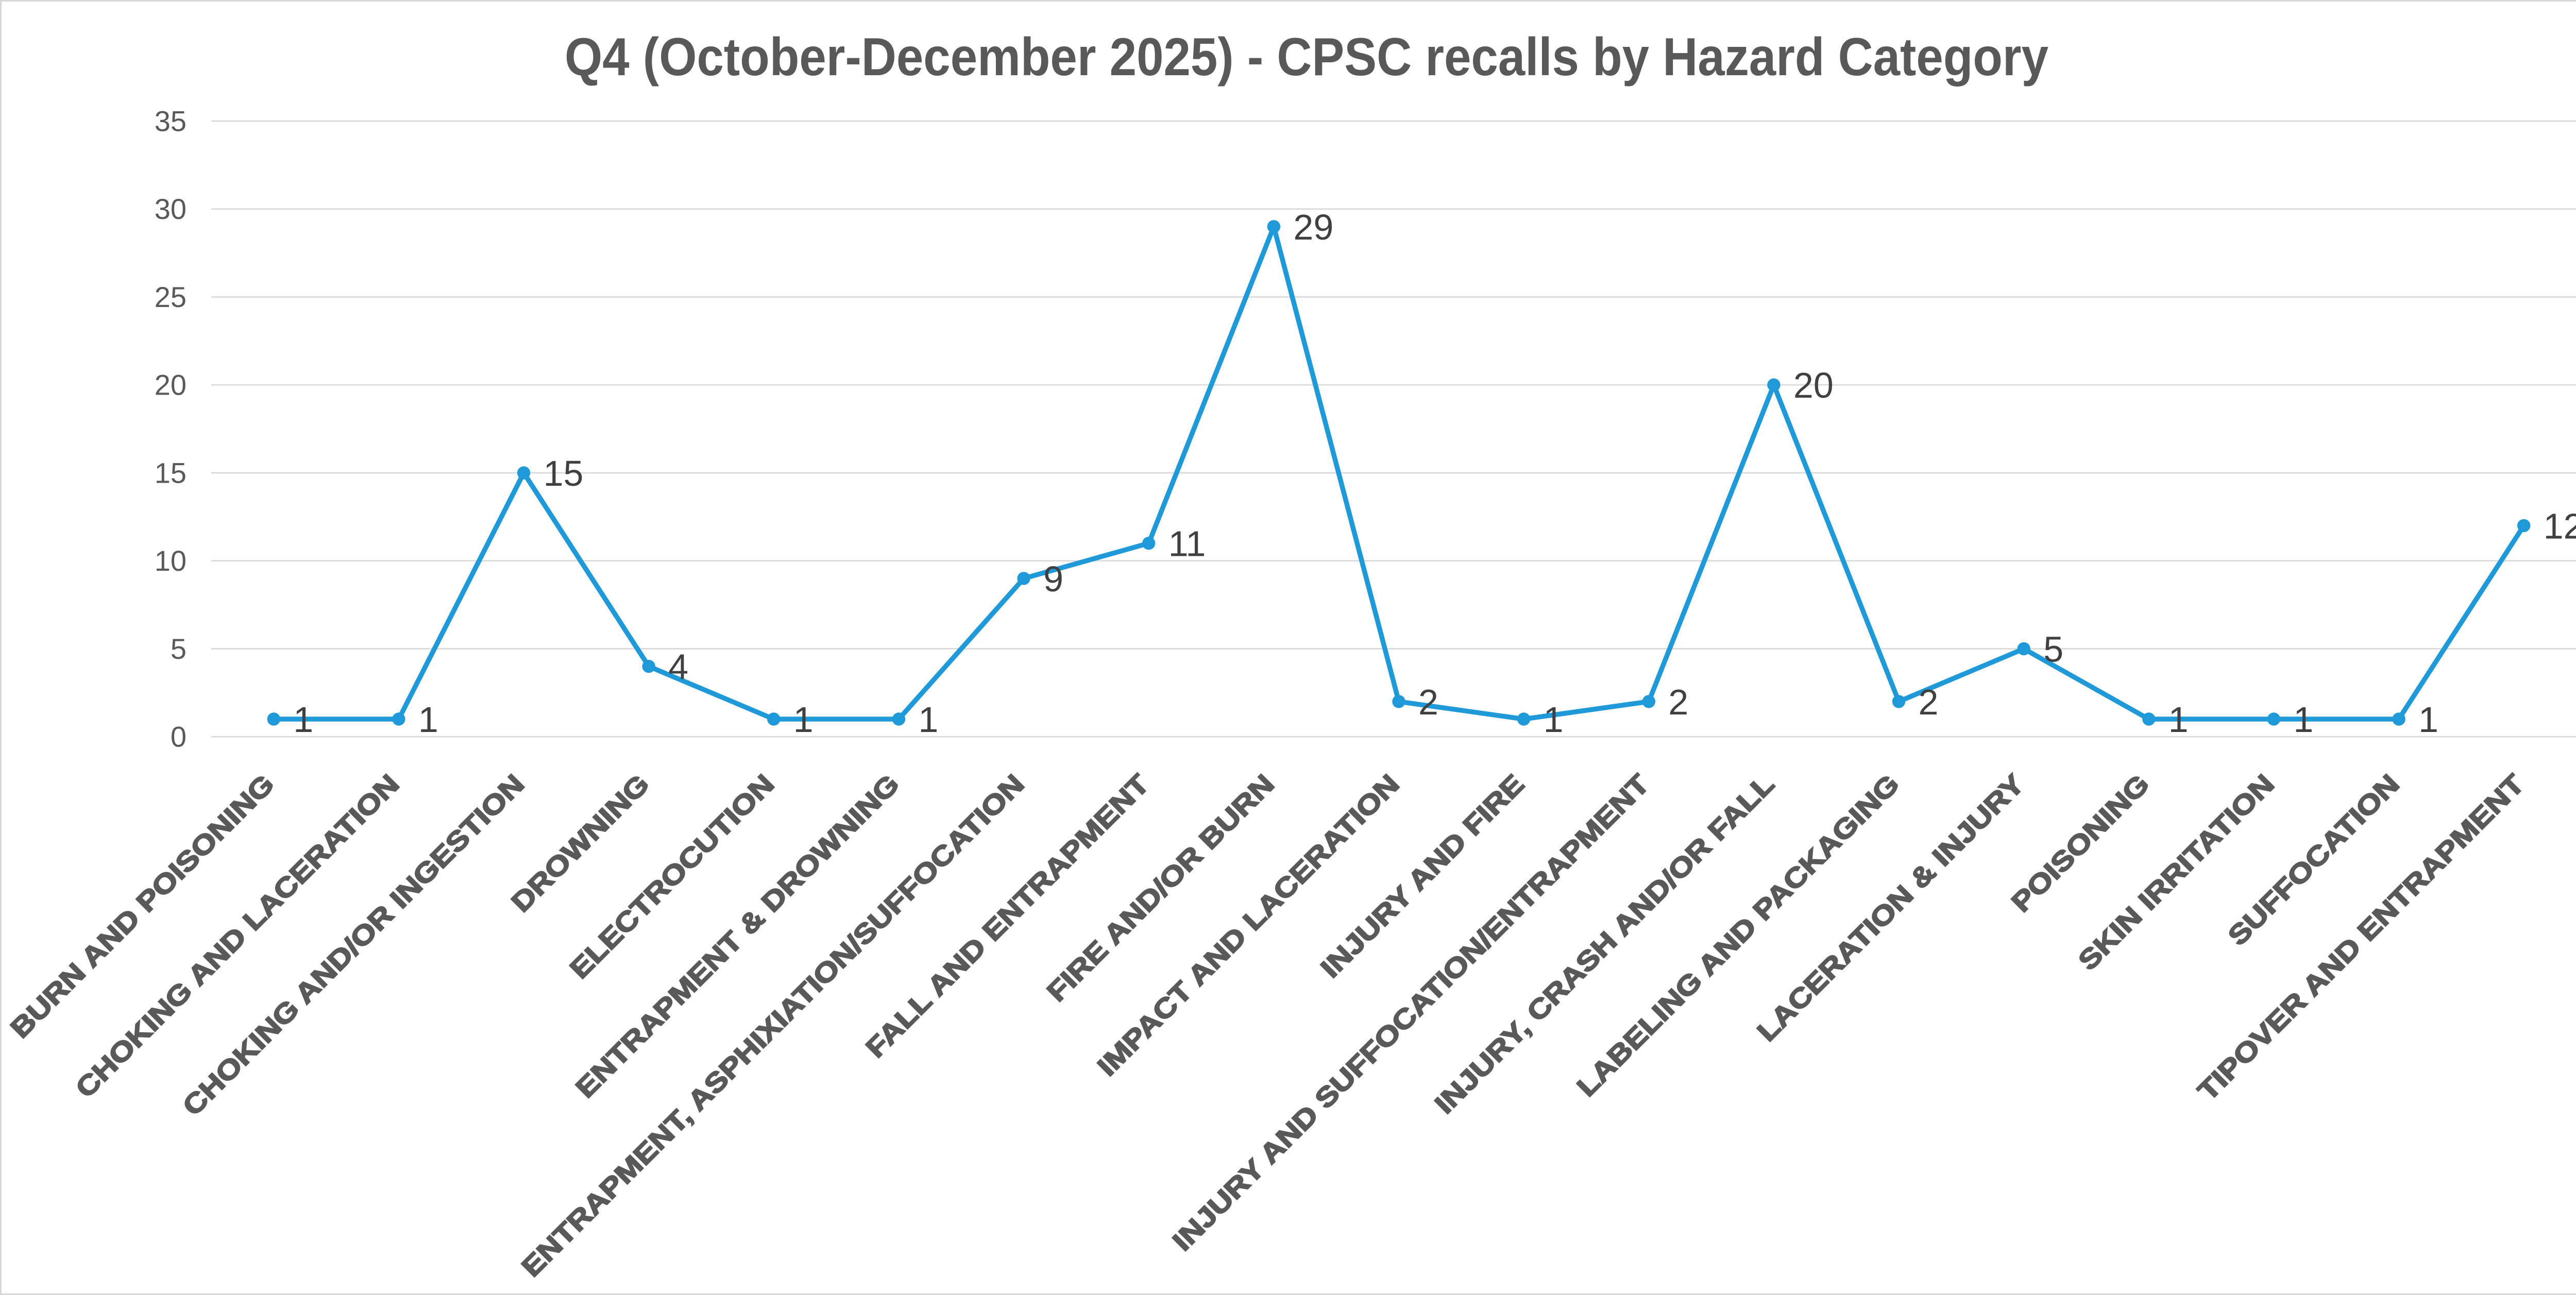 This screenshot has height=1295, width=2576. What do you see at coordinates (1187, 544) in the screenshot?
I see `svg-text: 11` at bounding box center [1187, 544].